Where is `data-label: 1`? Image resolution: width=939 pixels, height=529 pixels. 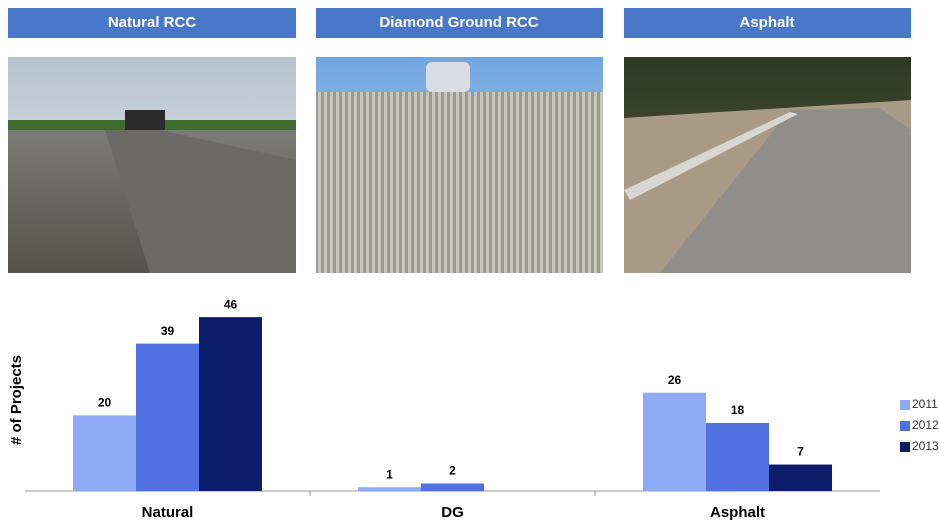
data-label: 1 is located at coordinates (389, 474).